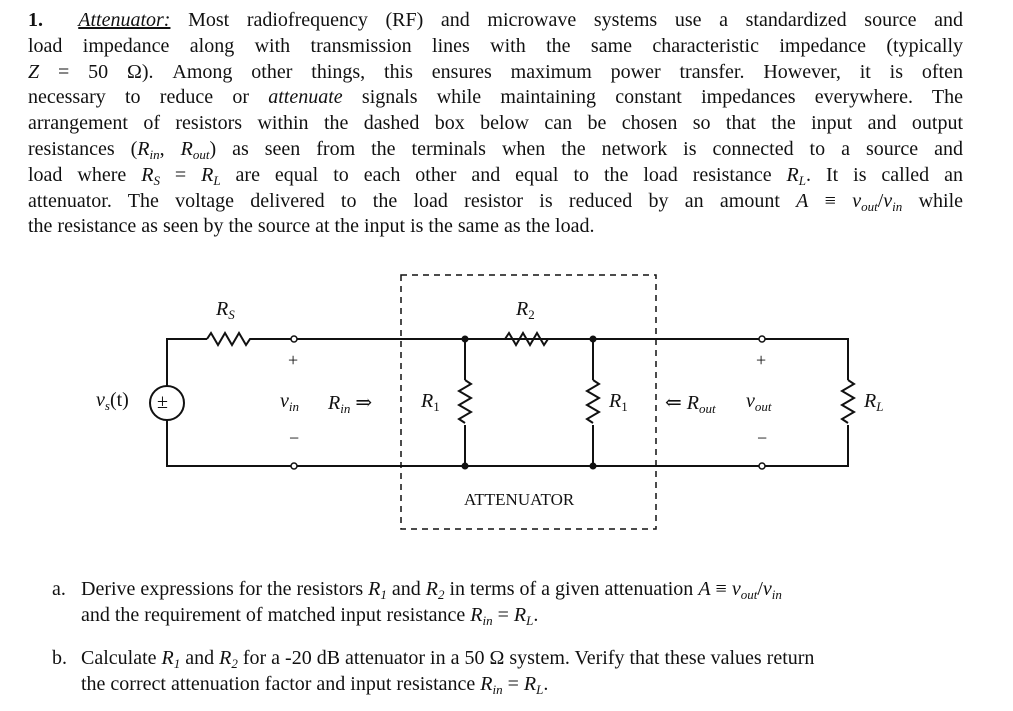  Describe the element at coordinates (760, 589) in the screenshot. I see `text-segment: /` at that location.